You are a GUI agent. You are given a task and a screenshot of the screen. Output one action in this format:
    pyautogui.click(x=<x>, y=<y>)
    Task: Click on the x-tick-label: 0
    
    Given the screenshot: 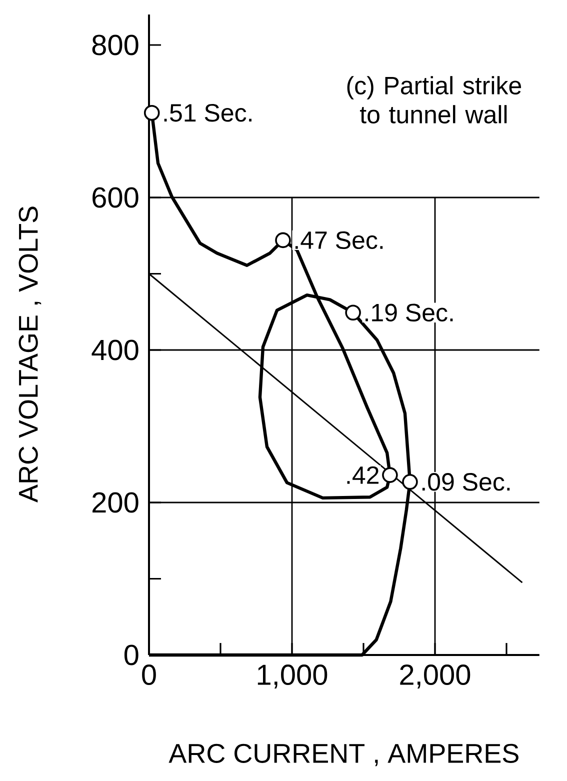 What is the action you would take?
    pyautogui.click(x=149, y=675)
    